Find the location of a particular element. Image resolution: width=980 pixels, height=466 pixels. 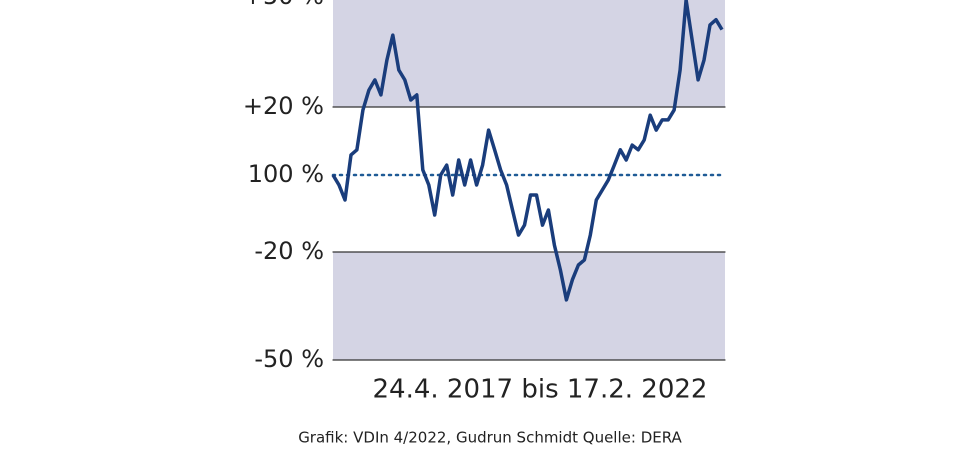

y-tick-label: -50 % is located at coordinates (289, 359).